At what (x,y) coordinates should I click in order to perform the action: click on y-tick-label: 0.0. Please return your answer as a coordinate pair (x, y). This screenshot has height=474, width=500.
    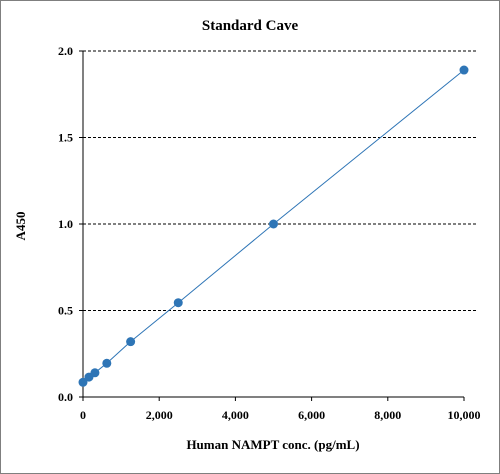
    Looking at the image, I should click on (65, 397).